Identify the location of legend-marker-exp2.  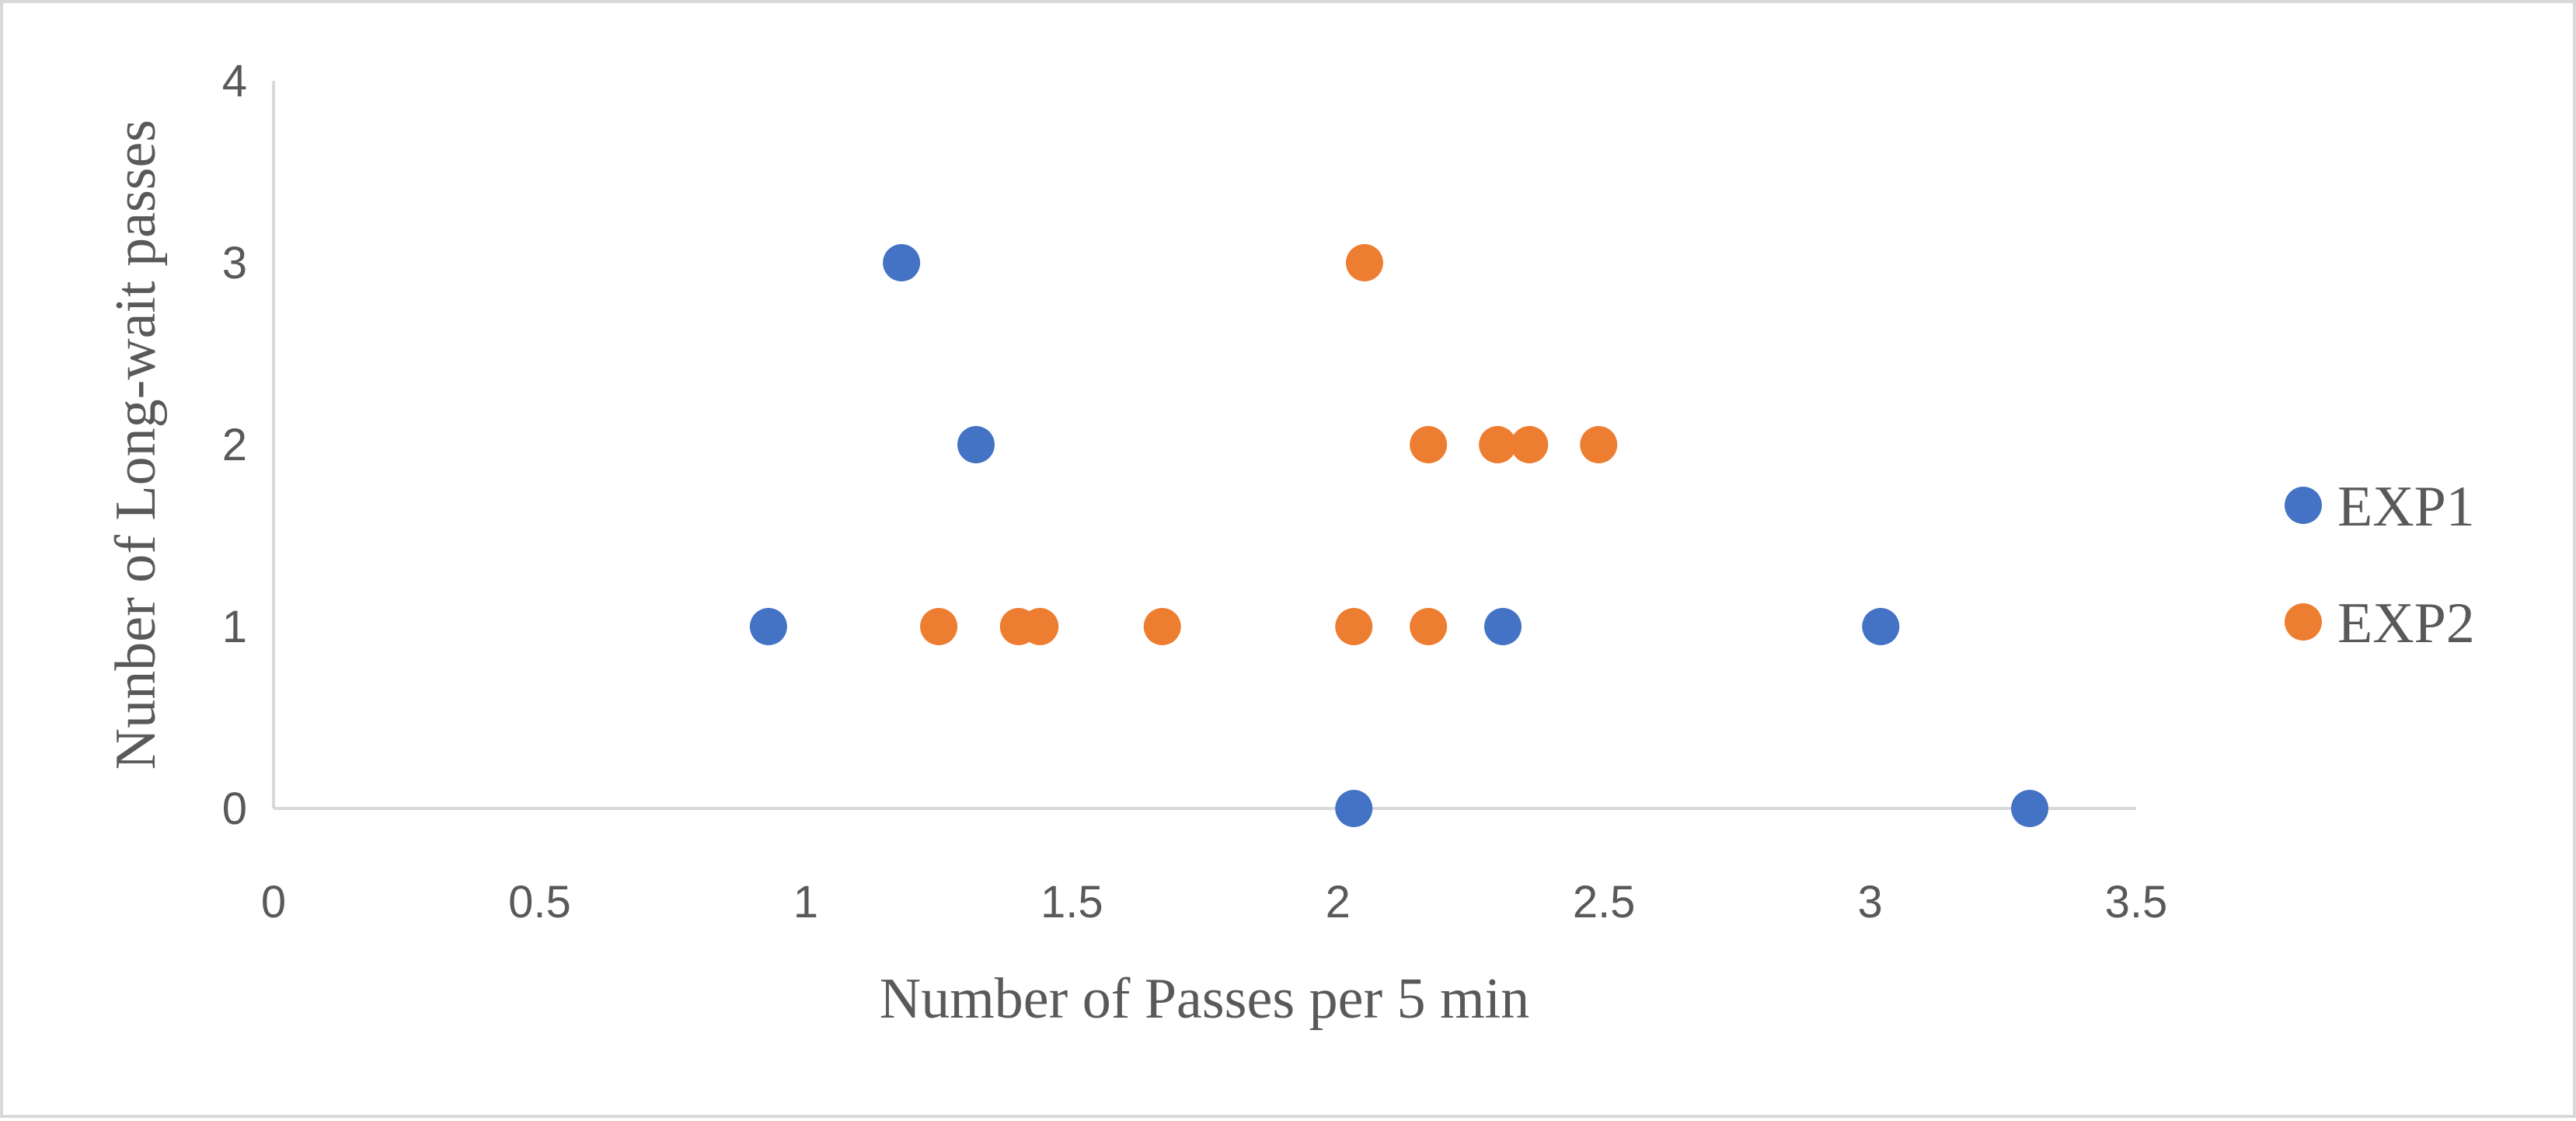
(2303, 622).